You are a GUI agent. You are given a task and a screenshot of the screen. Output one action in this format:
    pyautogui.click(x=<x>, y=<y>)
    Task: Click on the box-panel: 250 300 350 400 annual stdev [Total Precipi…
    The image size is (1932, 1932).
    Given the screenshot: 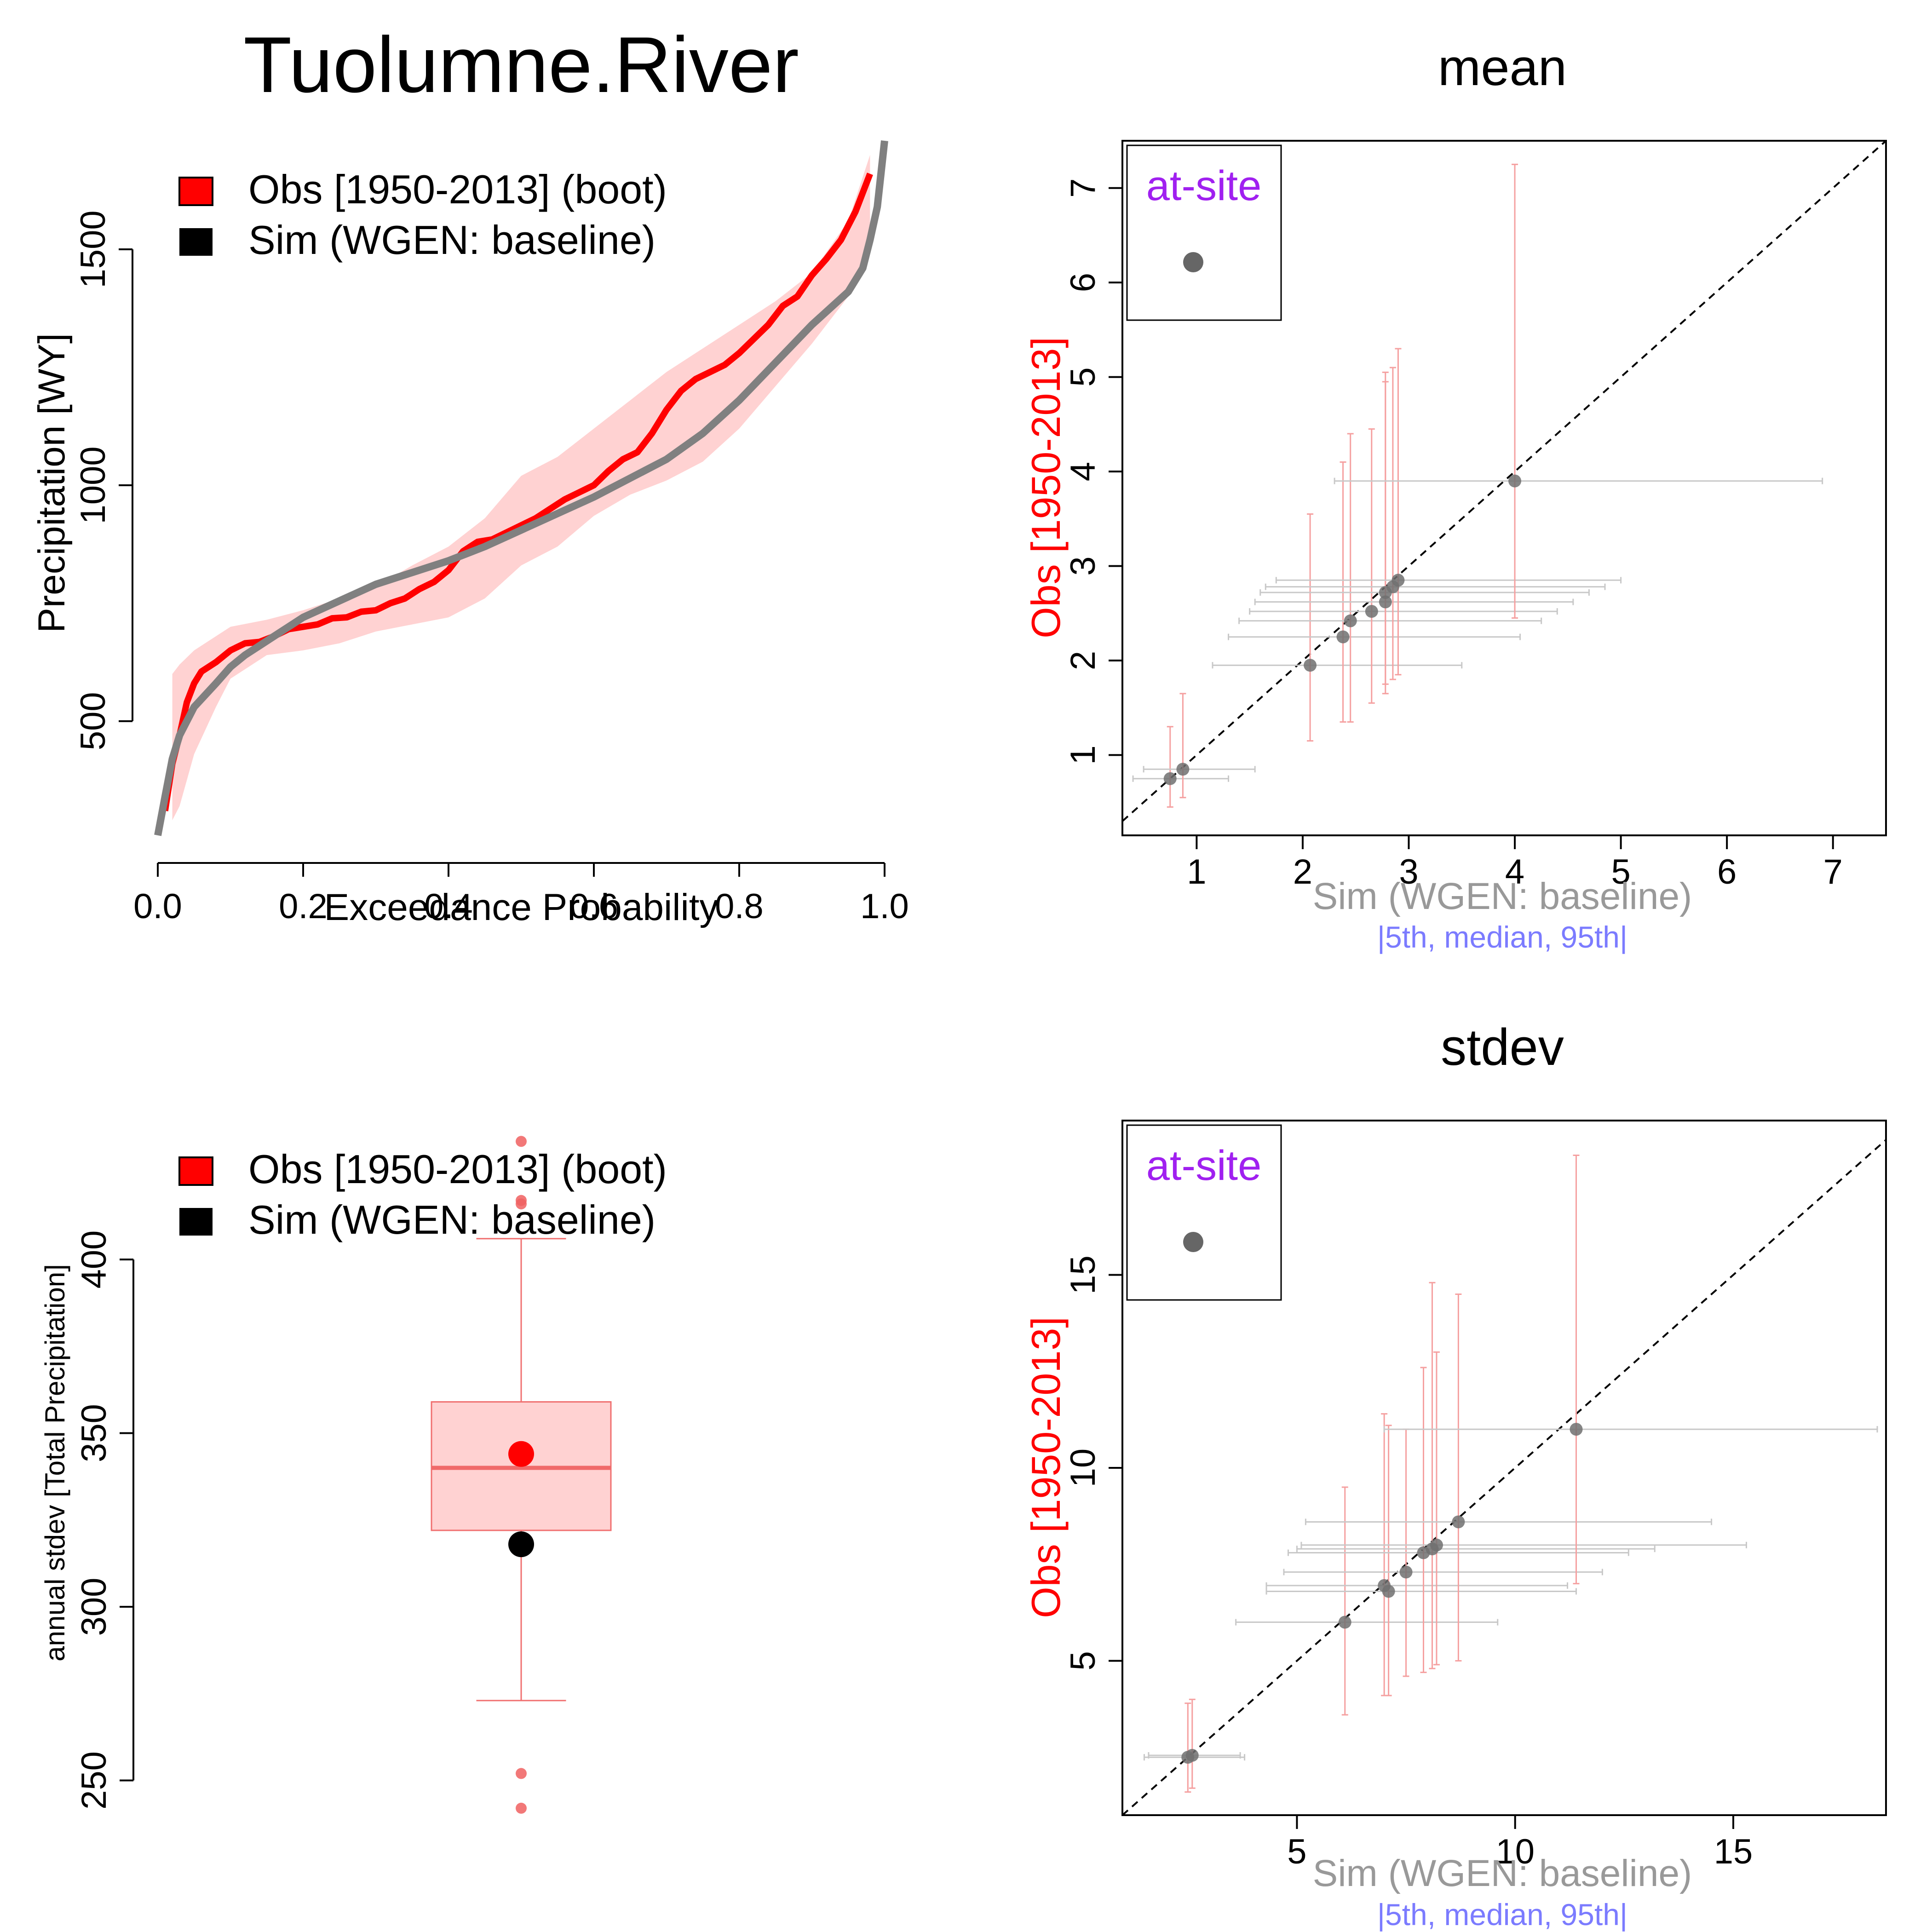 What is the action you would take?
    pyautogui.click(x=353, y=1475)
    